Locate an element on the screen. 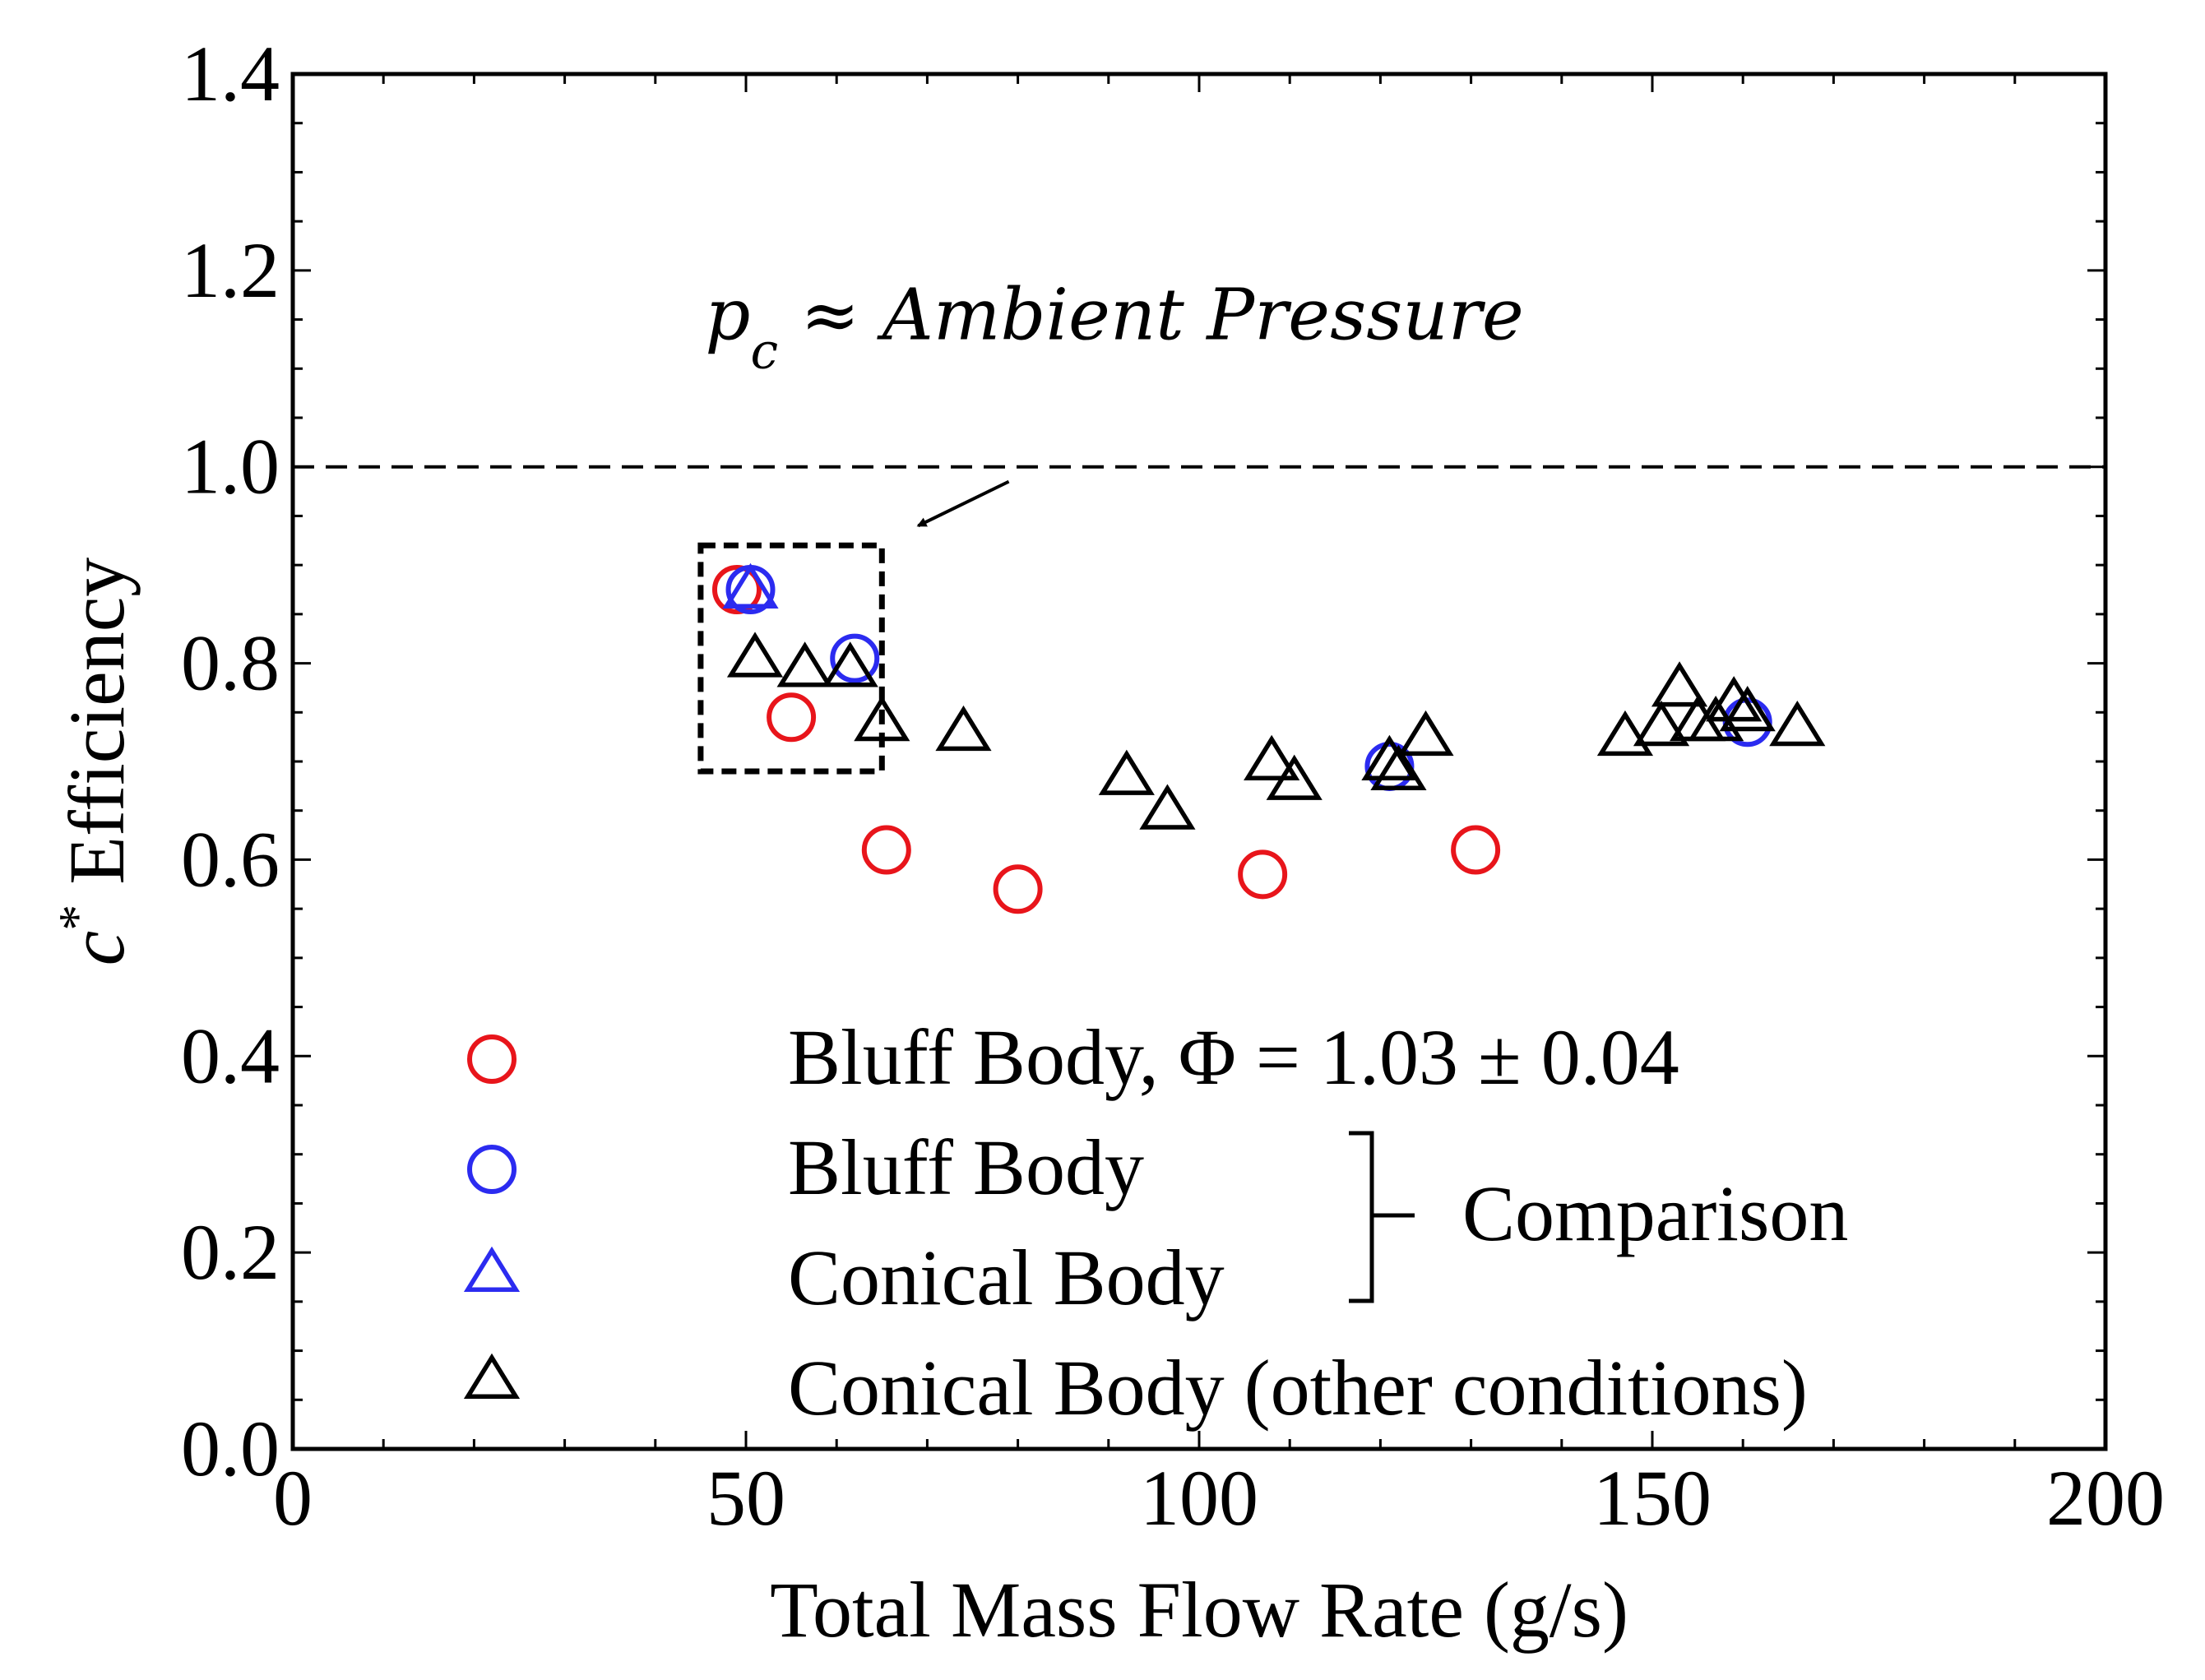 This screenshot has height=1680, width=2205. y-tick-label: 0.4 is located at coordinates (230, 1055).